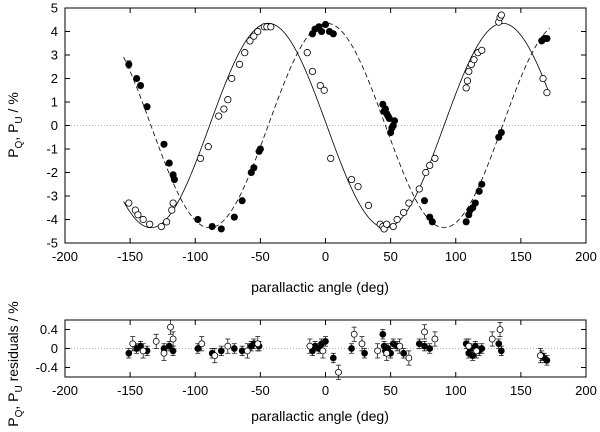 The width and height of the screenshot is (600, 432). What do you see at coordinates (260, 390) in the screenshot?
I see `residuals-x-tick-label: -50` at bounding box center [260, 390].